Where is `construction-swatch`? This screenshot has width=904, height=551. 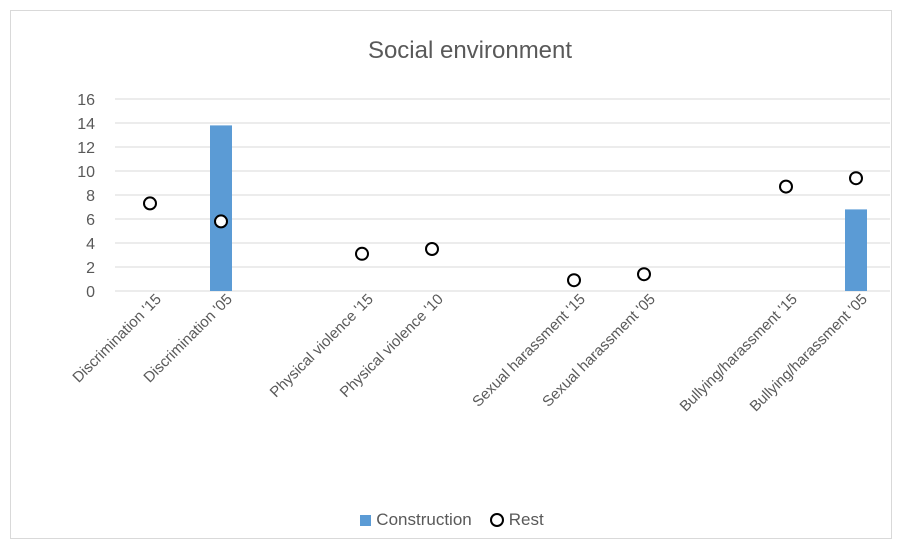
construction-swatch is located at coordinates (366, 520).